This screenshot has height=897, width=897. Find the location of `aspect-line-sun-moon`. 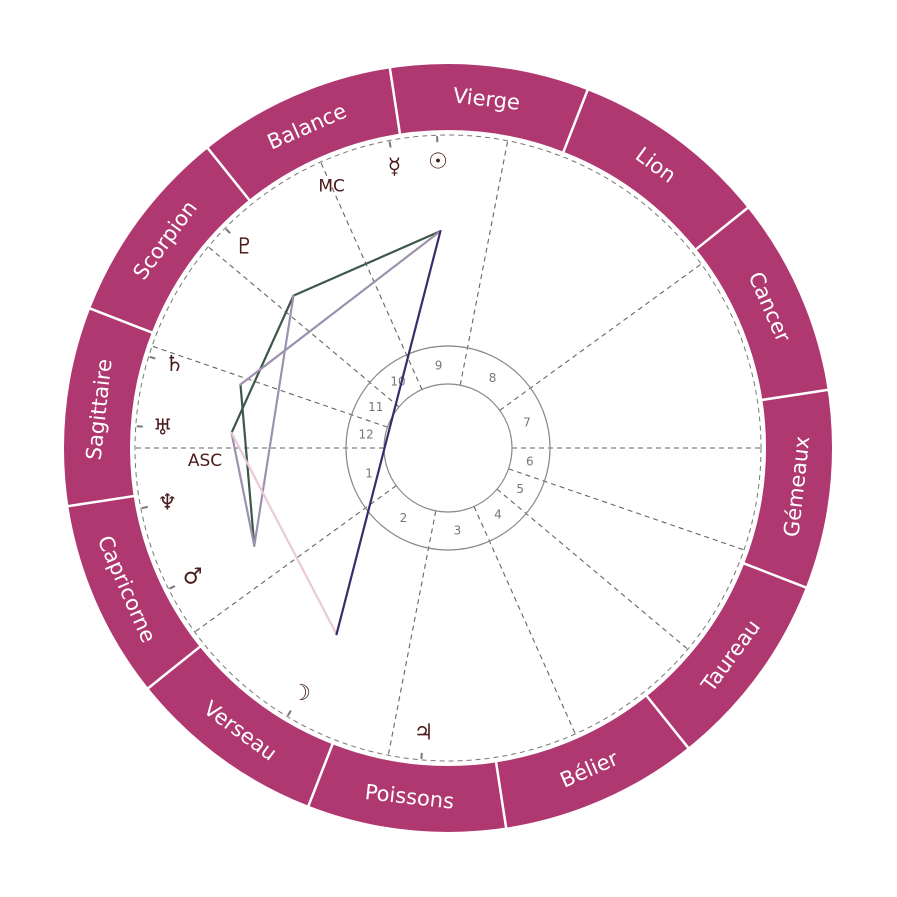

aspect-line-sun-moon is located at coordinates (388, 433).